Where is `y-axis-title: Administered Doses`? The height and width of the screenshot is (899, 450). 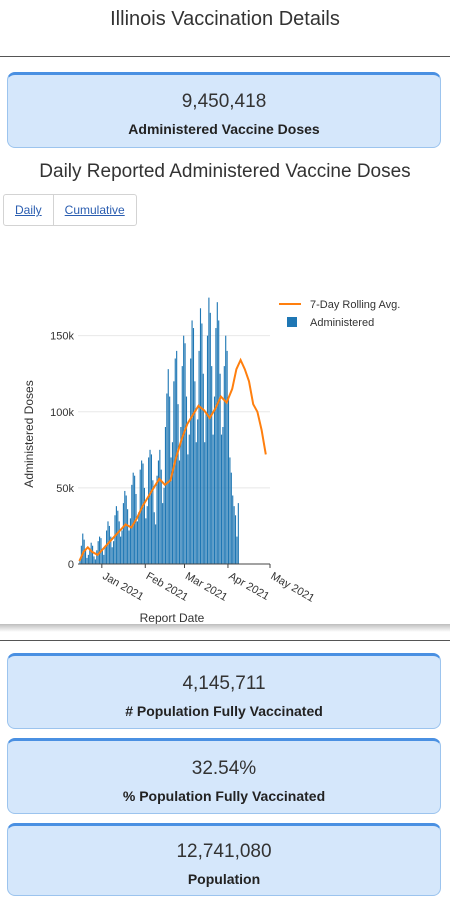 y-axis-title: Administered Doses is located at coordinates (29, 433).